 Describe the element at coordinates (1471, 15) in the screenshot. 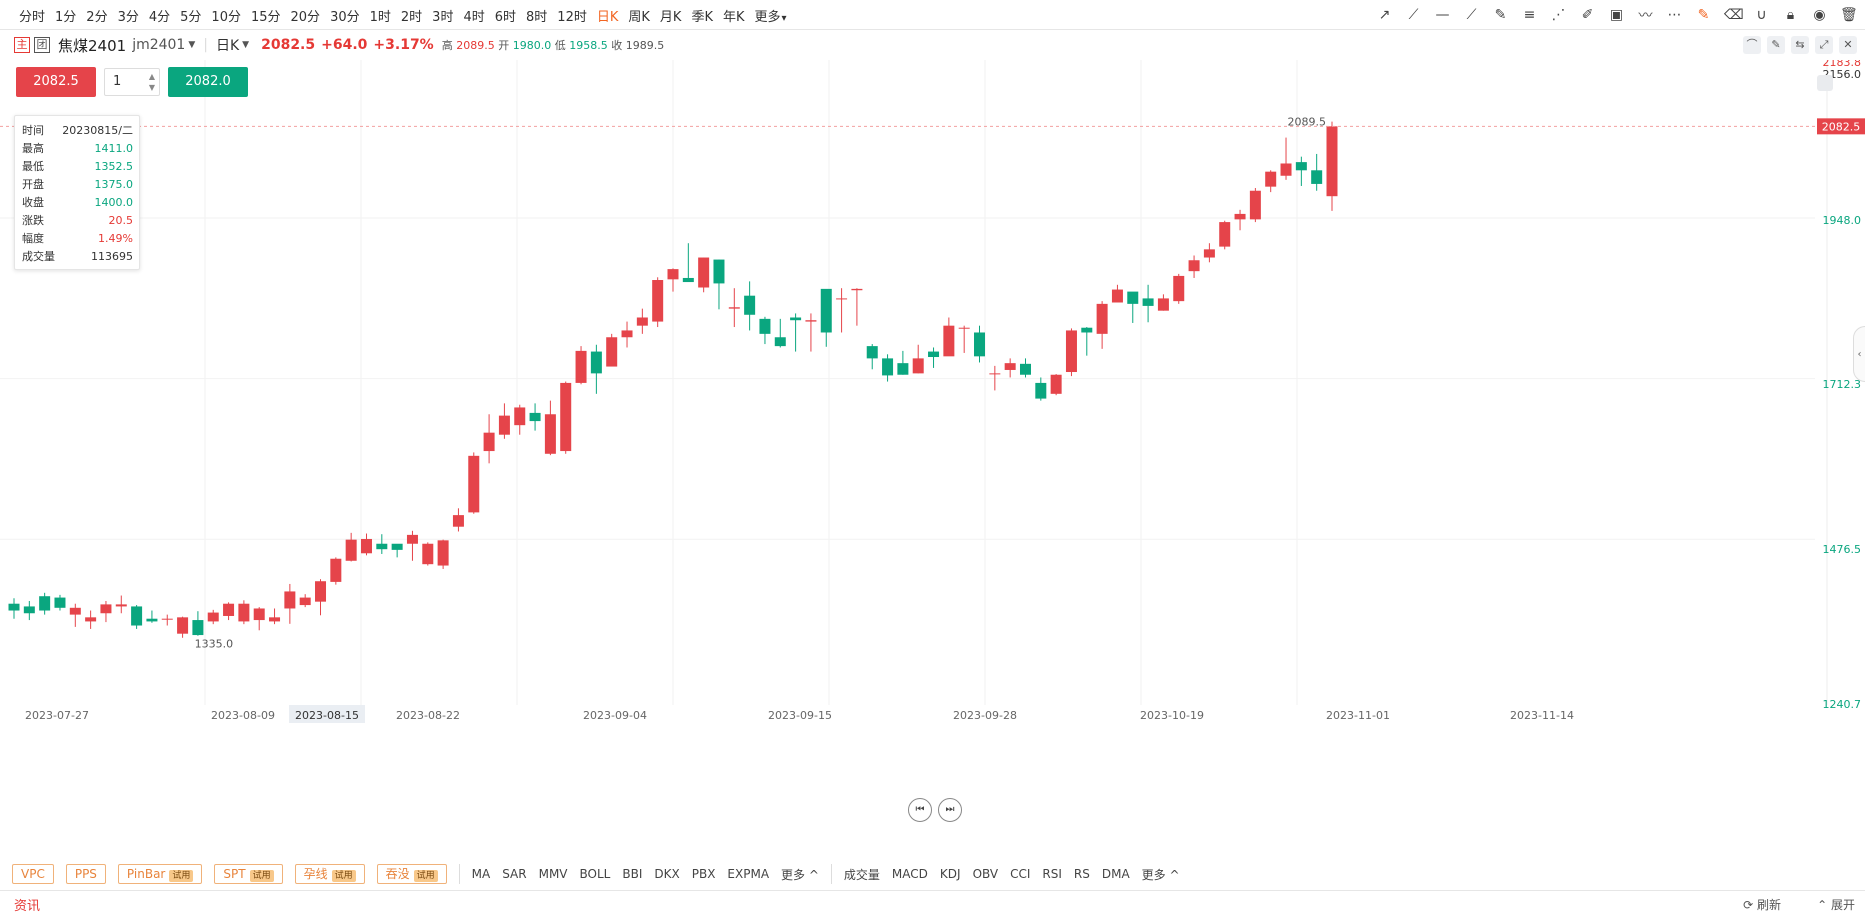

I see `segment-icon: ⟋` at that location.